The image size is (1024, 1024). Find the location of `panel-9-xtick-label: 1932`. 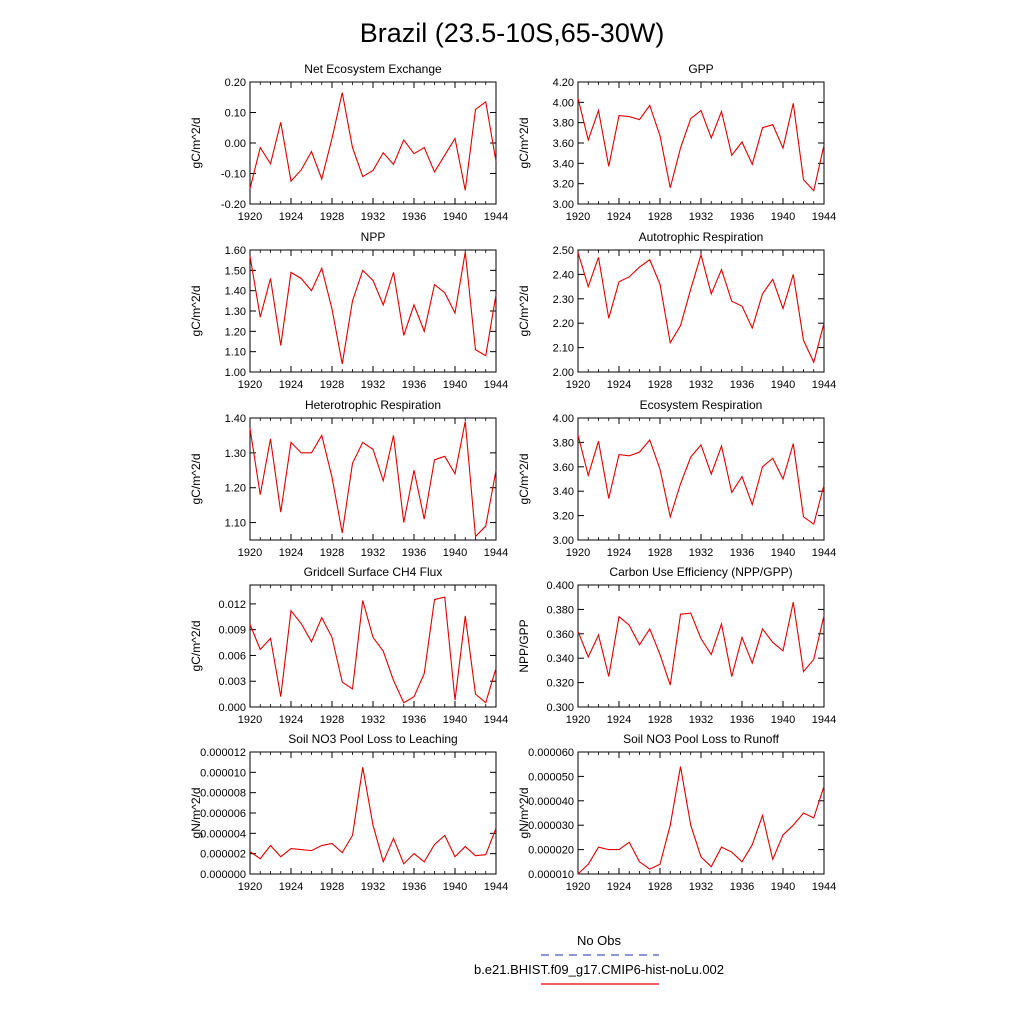

panel-9-xtick-label: 1932 is located at coordinates (701, 887).